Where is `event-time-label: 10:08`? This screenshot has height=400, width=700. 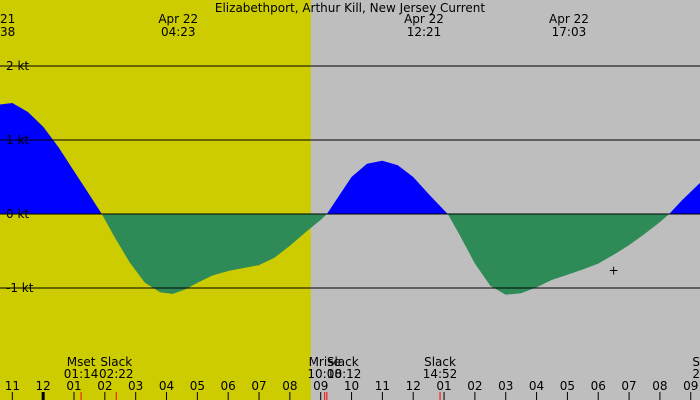 event-time-label: 10:08 is located at coordinates (324, 374).